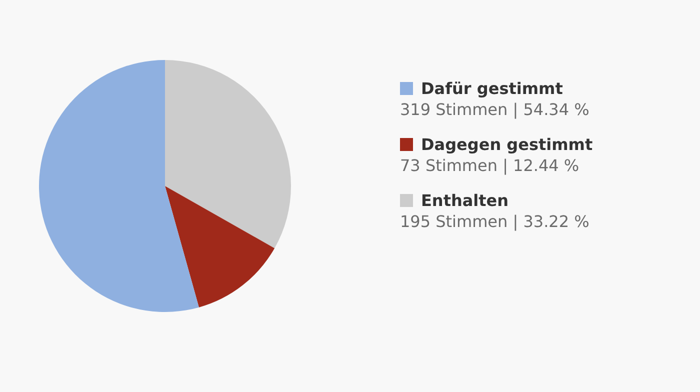 The image size is (700, 392). What do you see at coordinates (492, 88) in the screenshot?
I see `legend-label: Dafür gestimmt` at bounding box center [492, 88].